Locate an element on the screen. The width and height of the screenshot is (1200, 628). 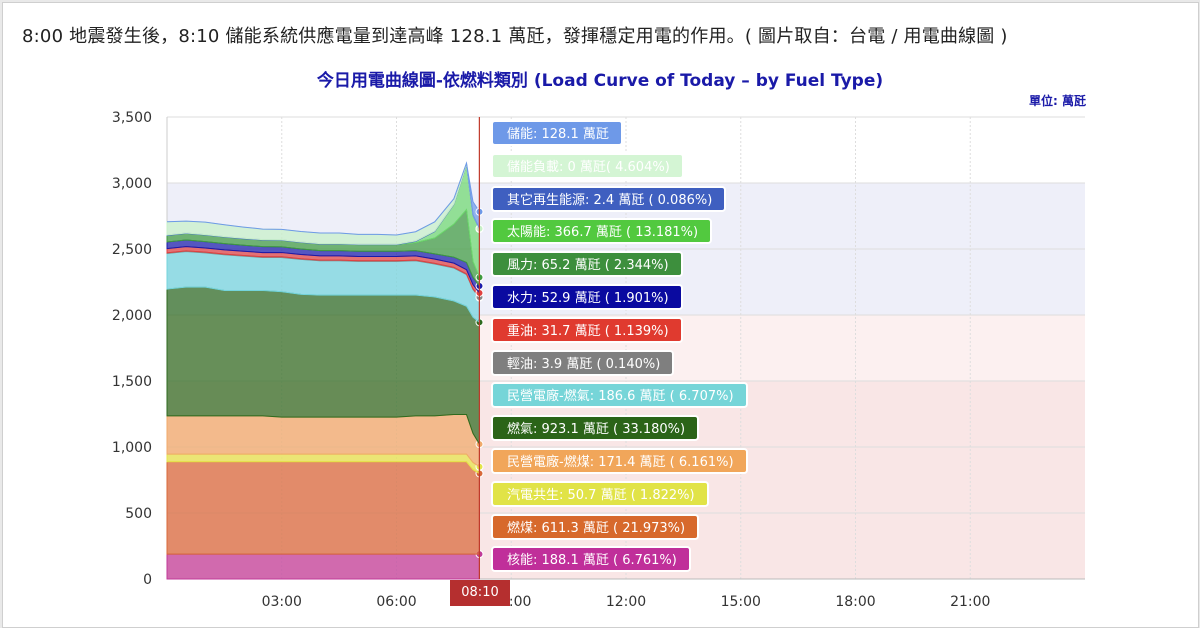
y-tick-label: 1,000 is located at coordinates (132, 448).